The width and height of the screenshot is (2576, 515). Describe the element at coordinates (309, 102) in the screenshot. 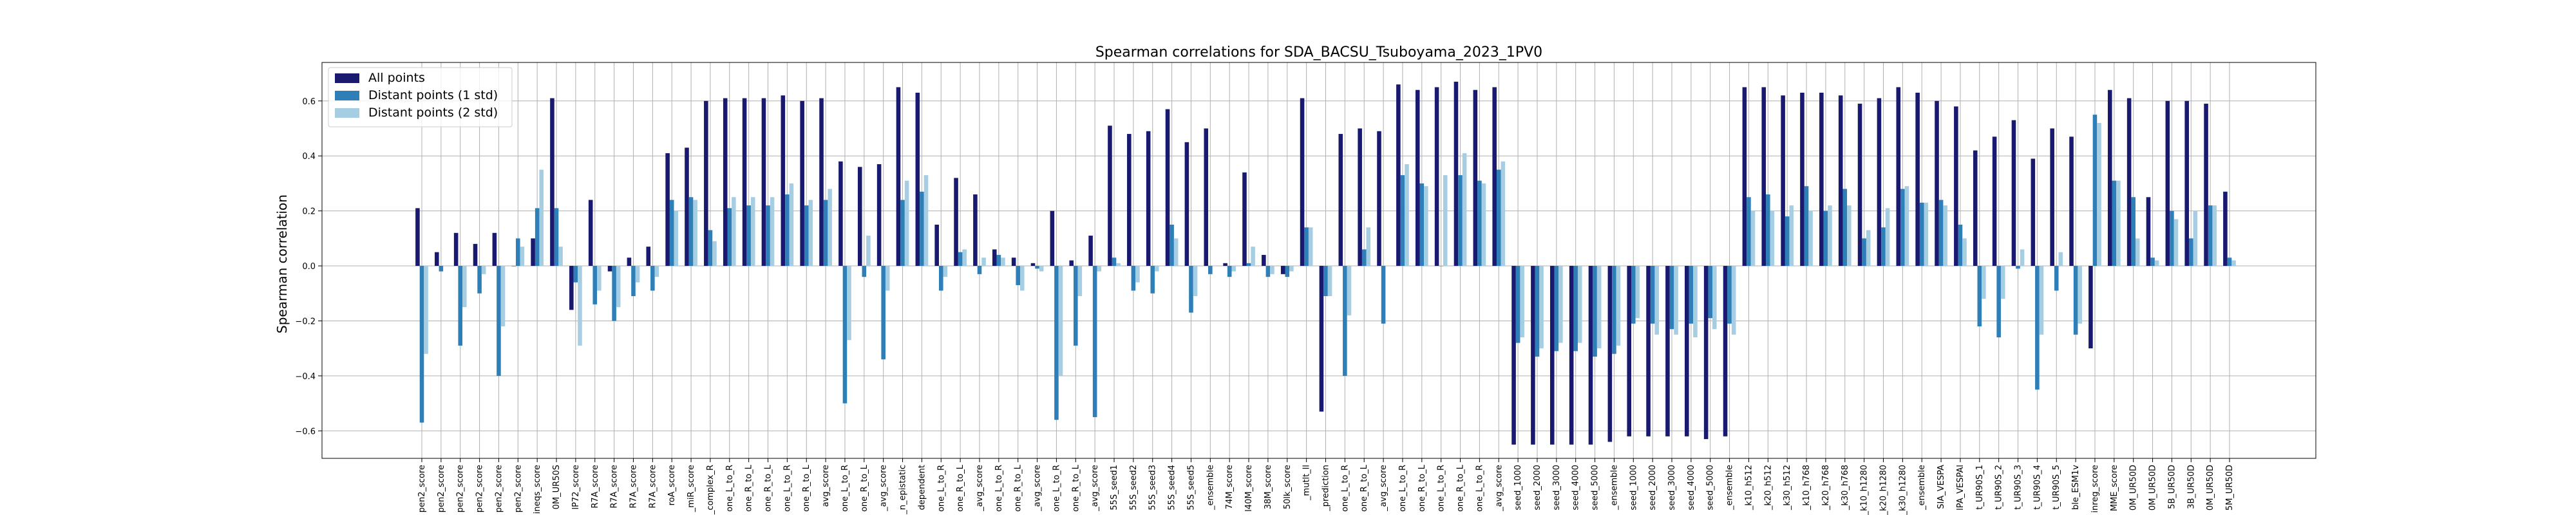

I see `y-tick-label: 0.6` at that location.